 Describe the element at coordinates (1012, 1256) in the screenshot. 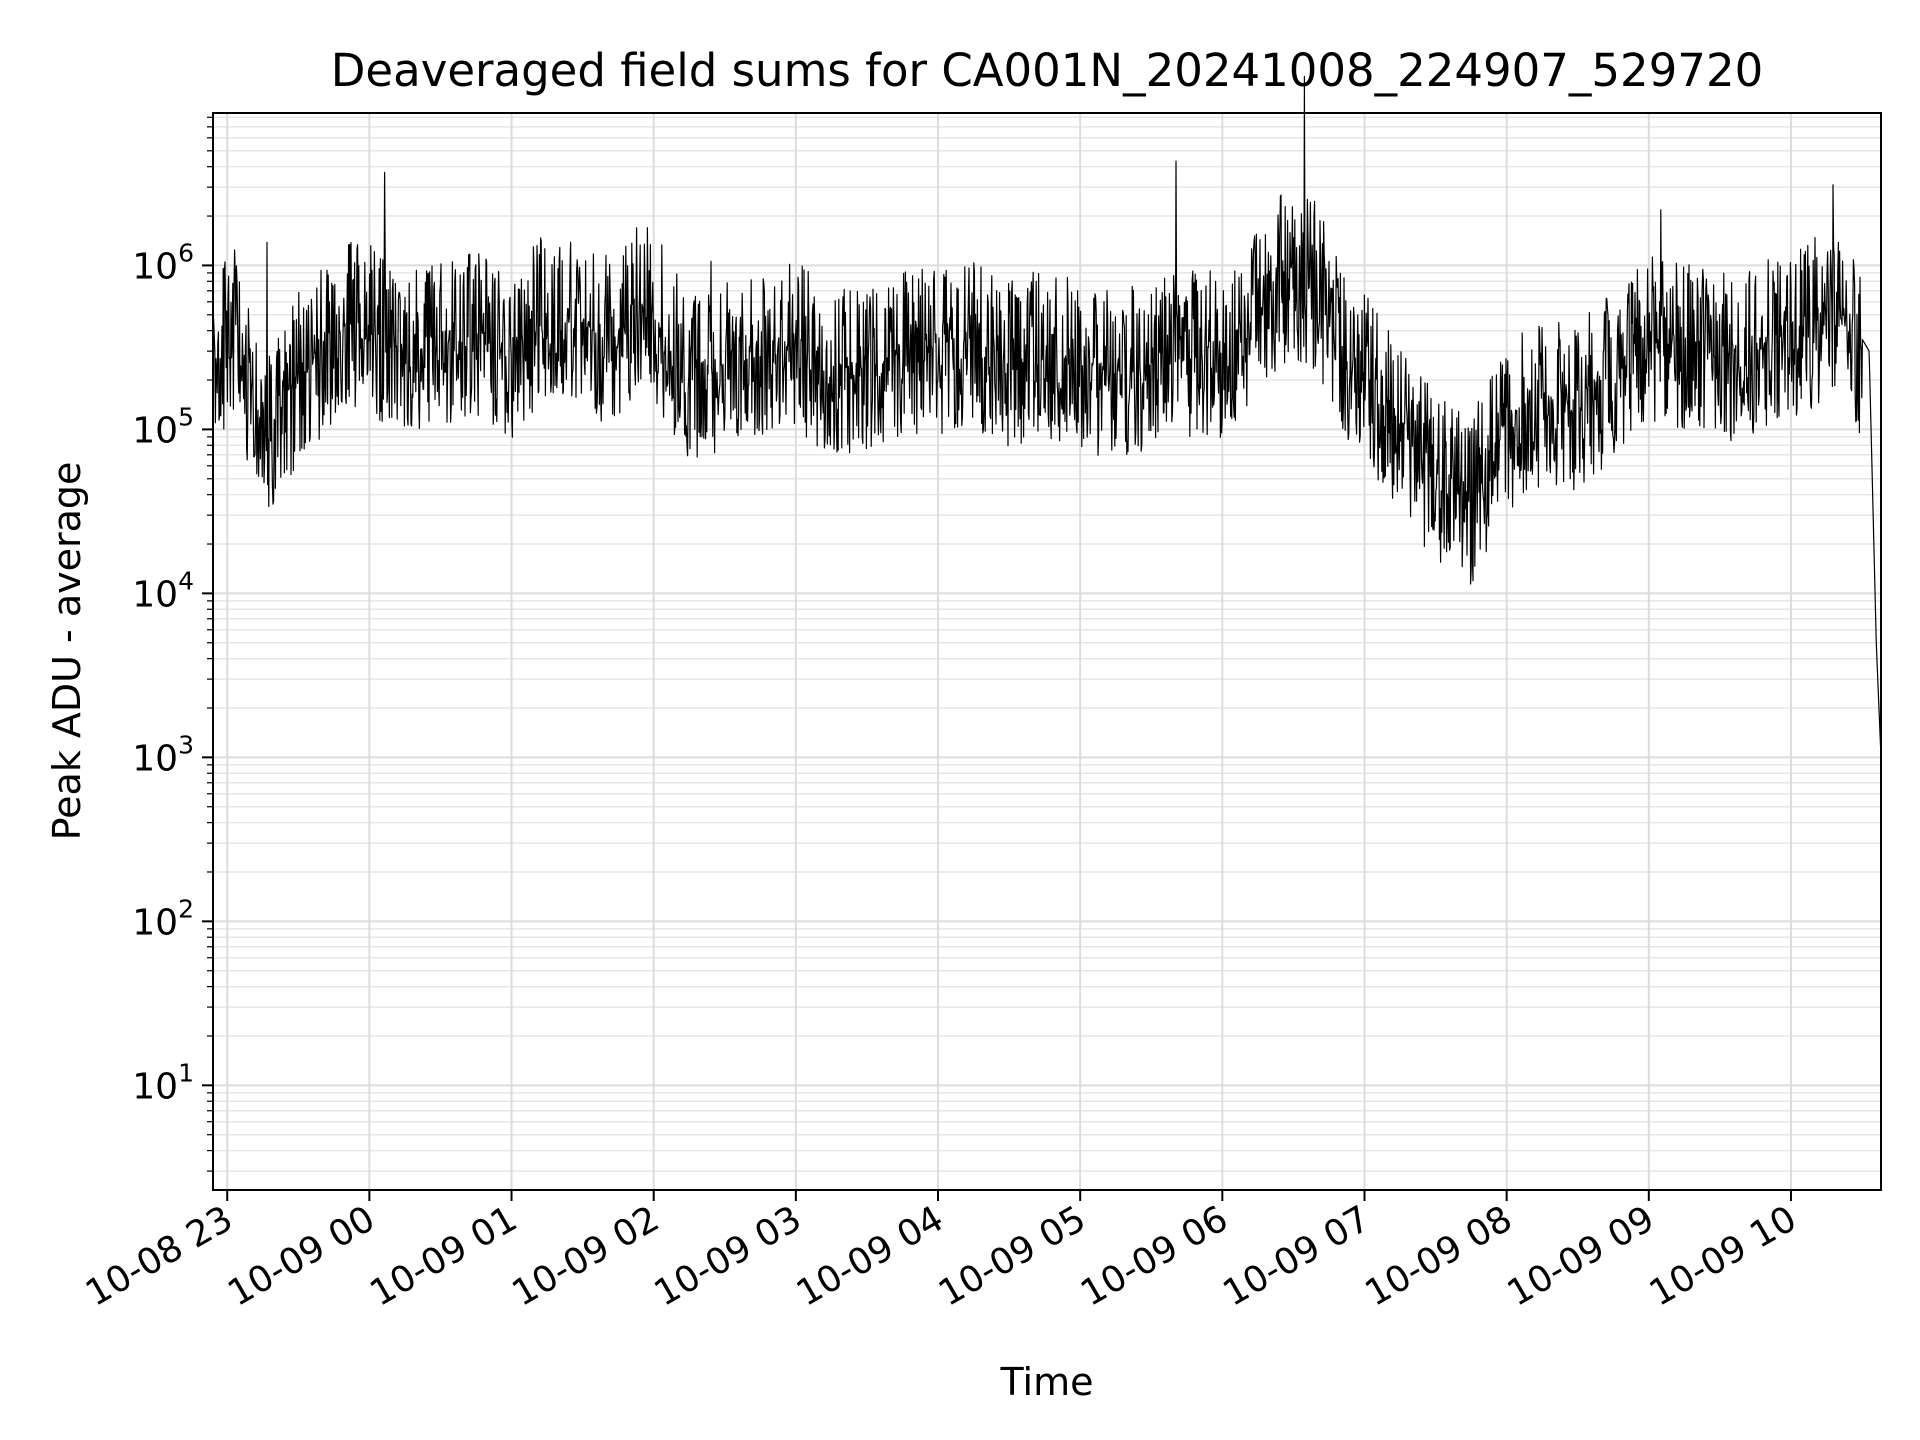

I see `x-tick-label: 10-09 05` at that location.